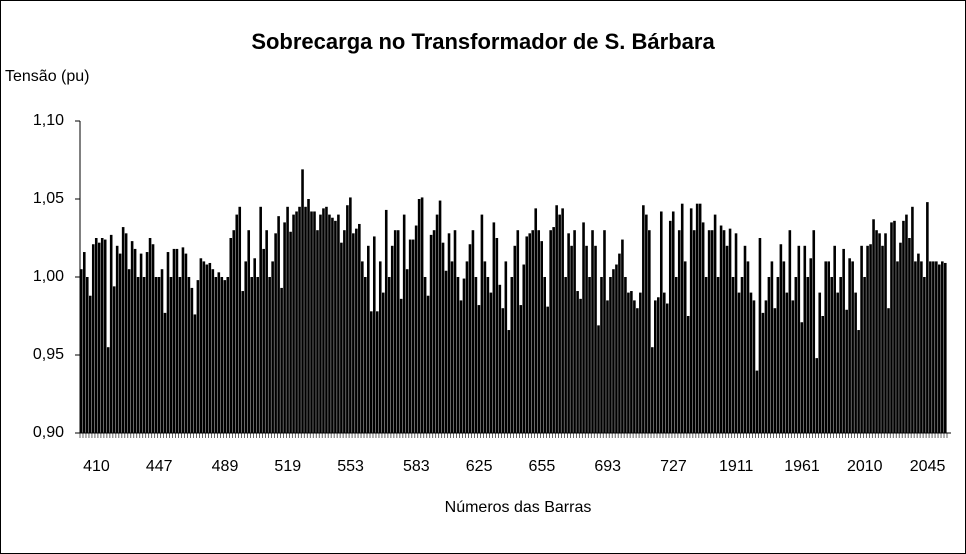  Describe the element at coordinates (48, 276) in the screenshot. I see `y-tick-label: 1,00` at that location.